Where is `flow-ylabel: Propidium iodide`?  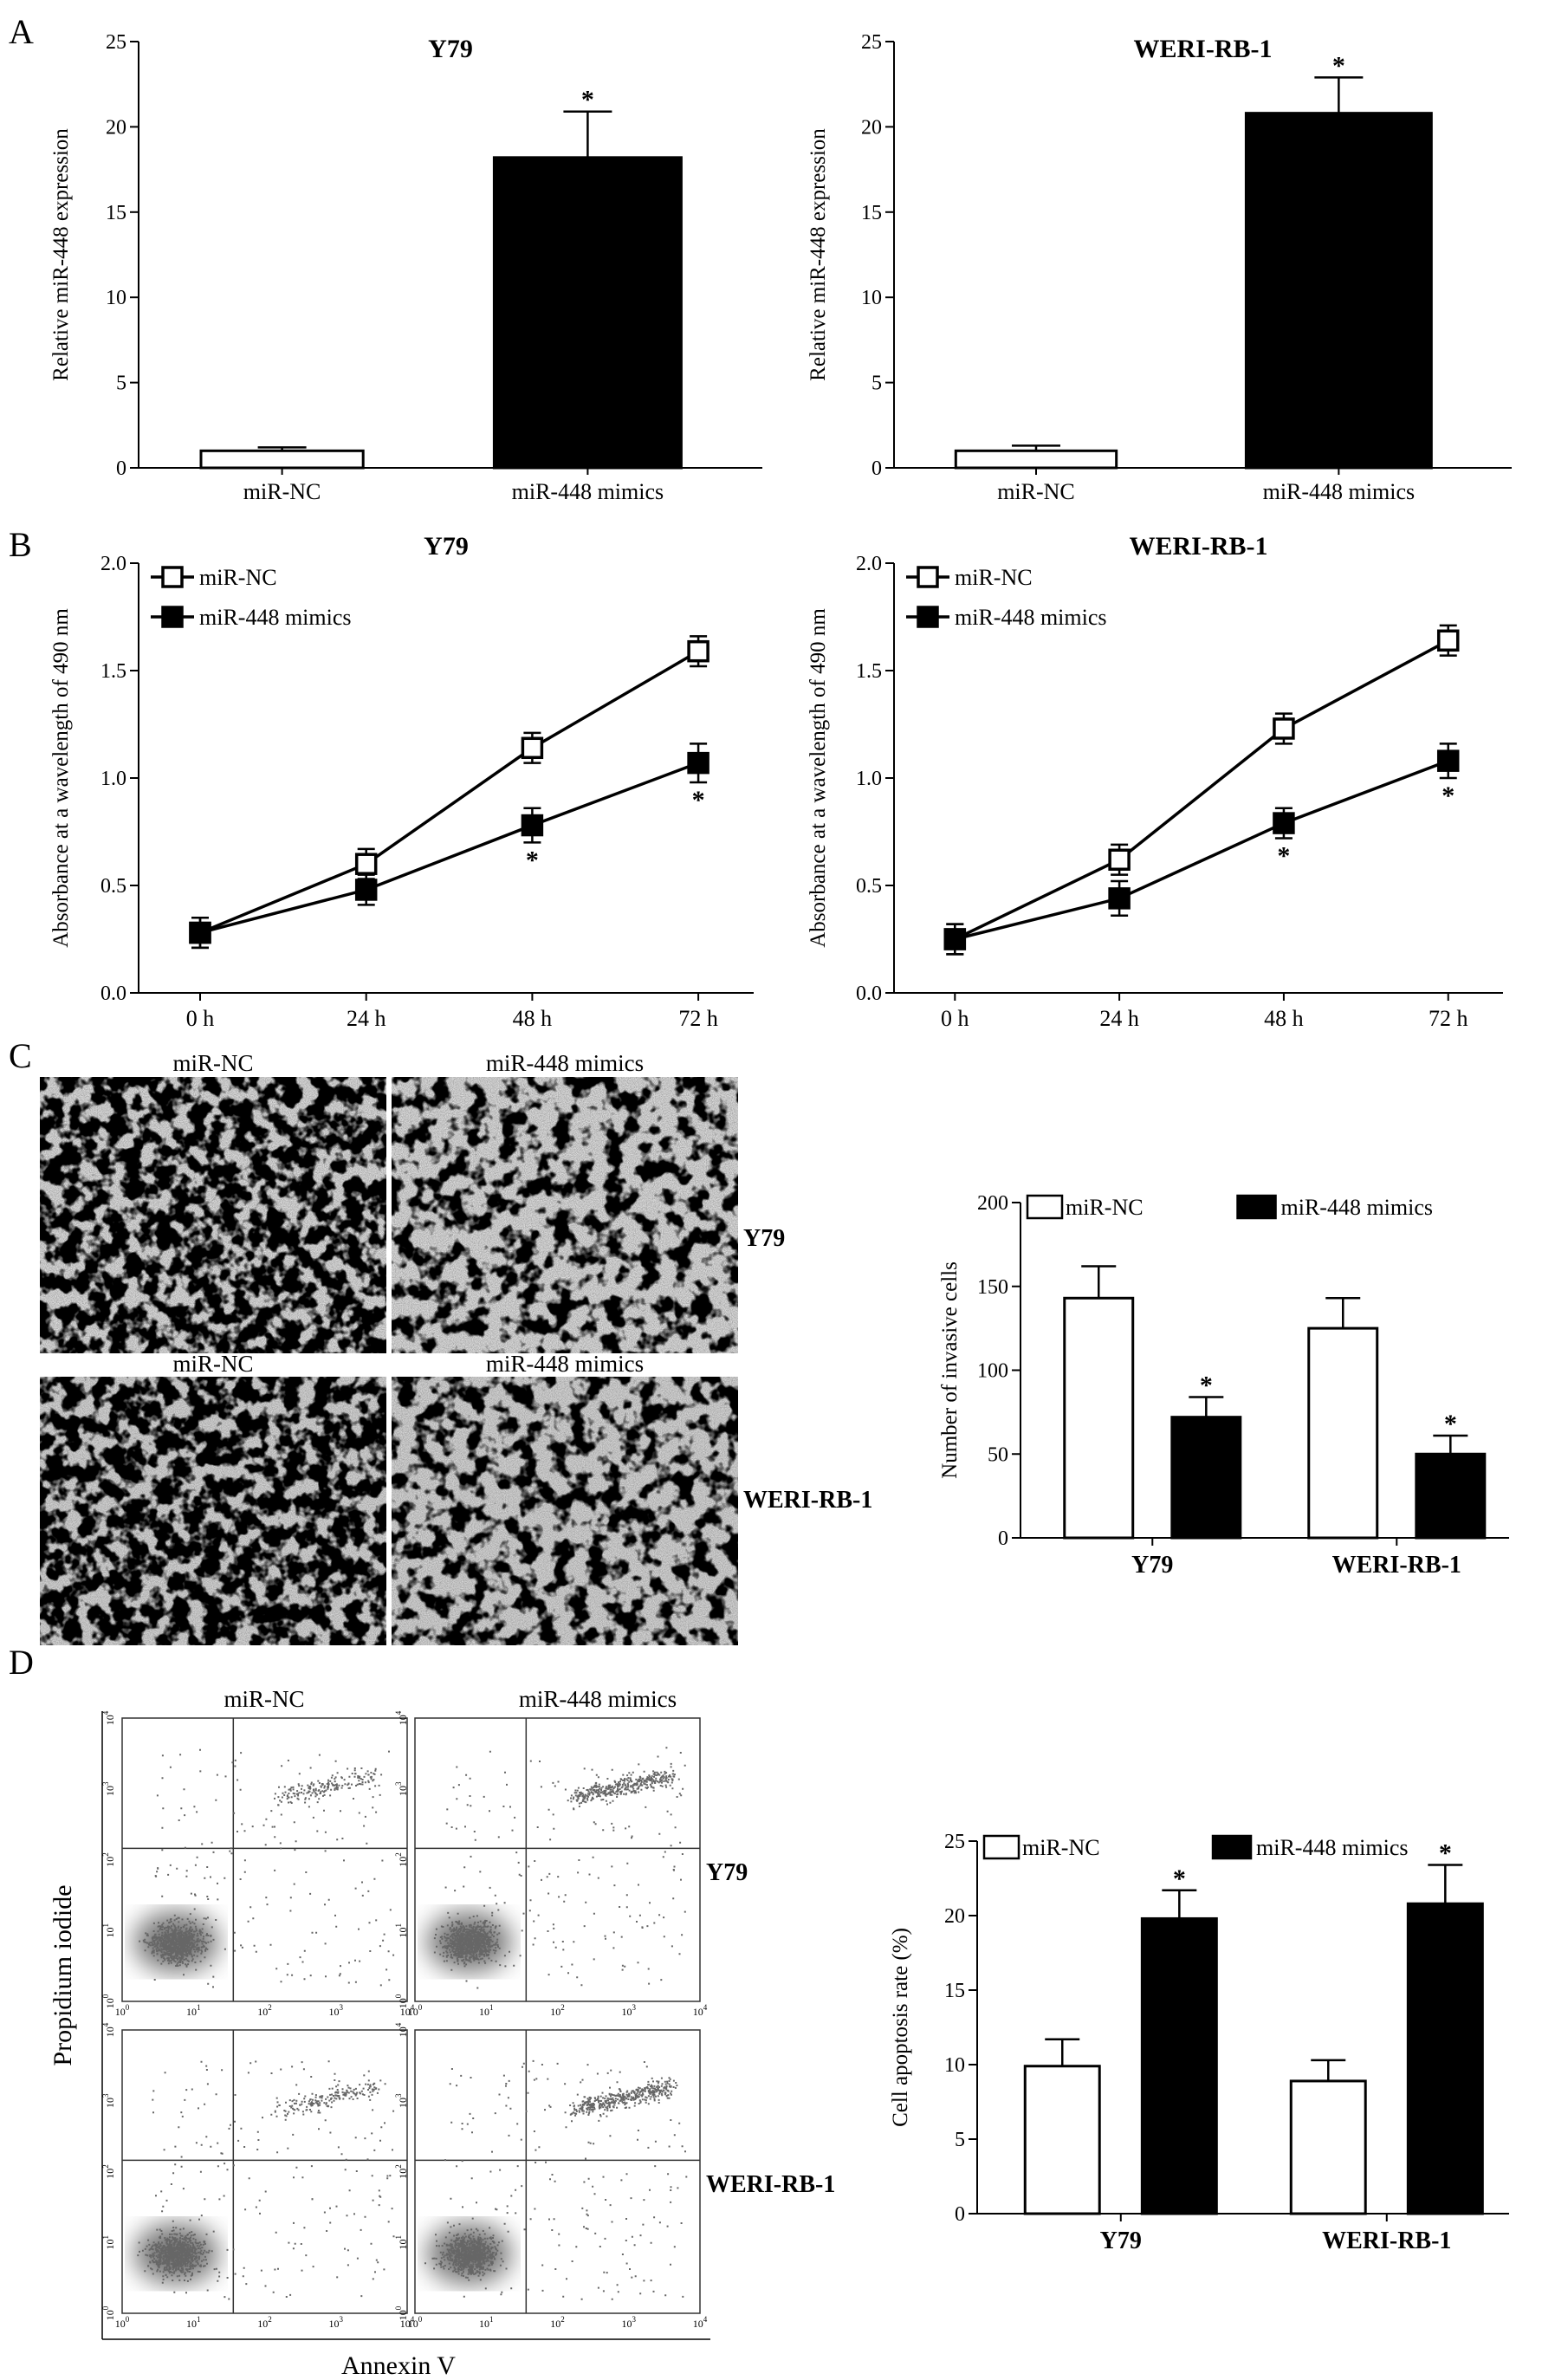
flow-ylabel: Propidium iodide is located at coordinates (63, 1974).